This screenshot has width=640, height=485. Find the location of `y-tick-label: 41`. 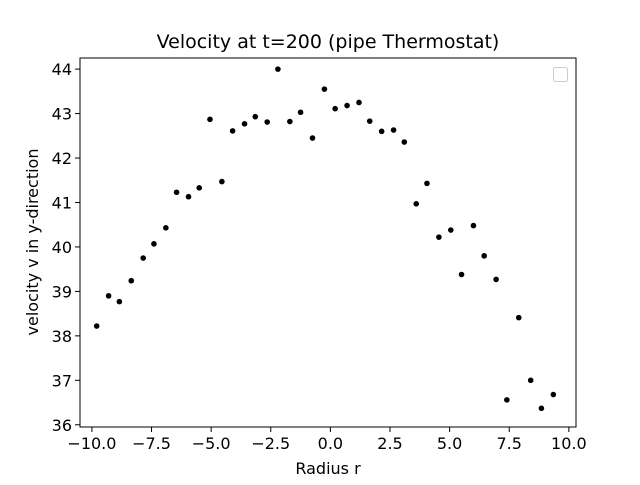

y-tick-label: 41 is located at coordinates (62, 202).